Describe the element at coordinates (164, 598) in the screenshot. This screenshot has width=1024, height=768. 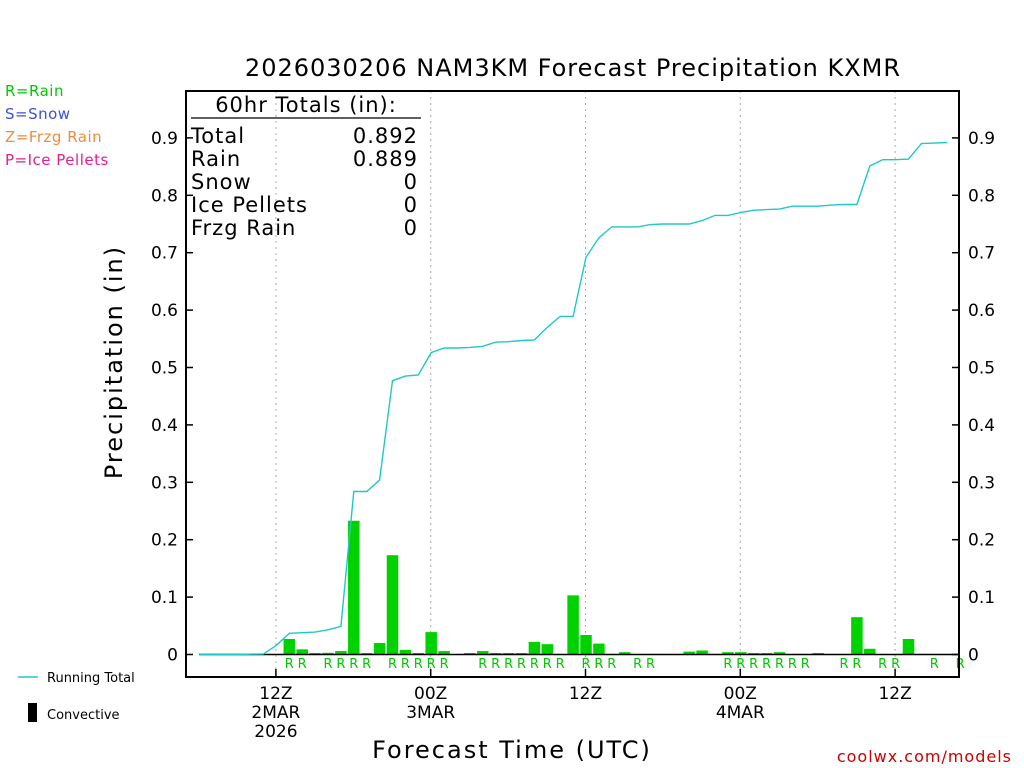
I see `y-tick-label-left: 0.1` at that location.